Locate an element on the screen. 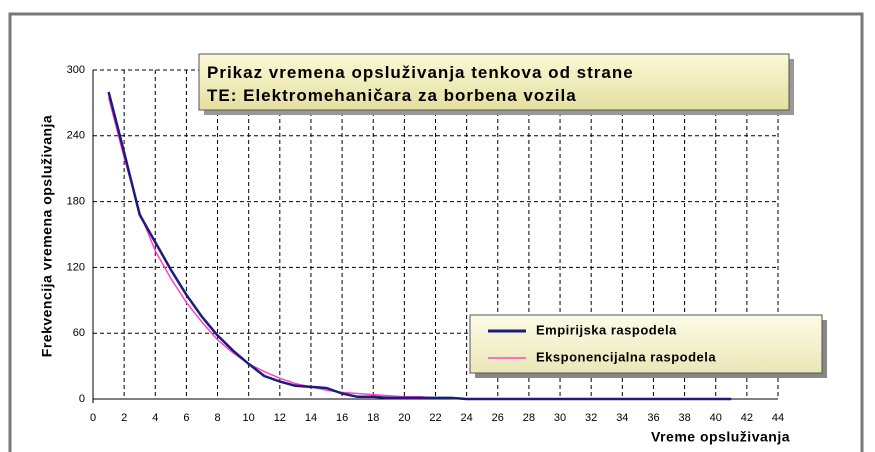  y-tick-label: 0 is located at coordinates (82, 399).